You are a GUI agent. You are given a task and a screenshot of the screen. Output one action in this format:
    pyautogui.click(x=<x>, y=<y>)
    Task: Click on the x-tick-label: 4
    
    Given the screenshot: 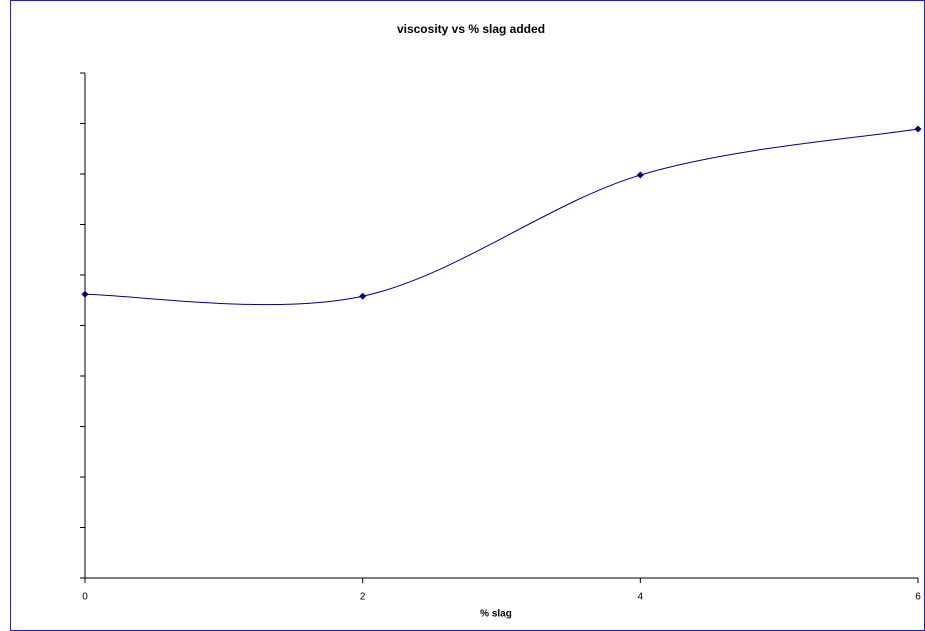 What is the action you would take?
    pyautogui.click(x=641, y=597)
    